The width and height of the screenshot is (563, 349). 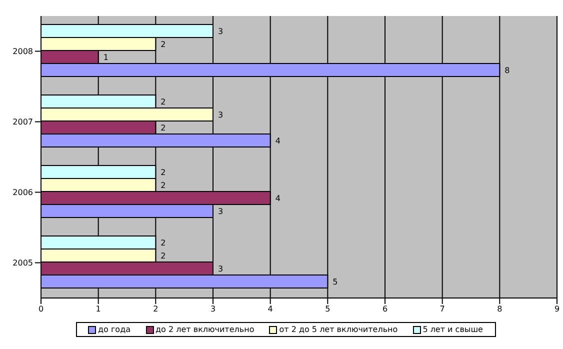 What do you see at coordinates (327, 309) in the screenshot?
I see `x-tick-label: 5` at bounding box center [327, 309].